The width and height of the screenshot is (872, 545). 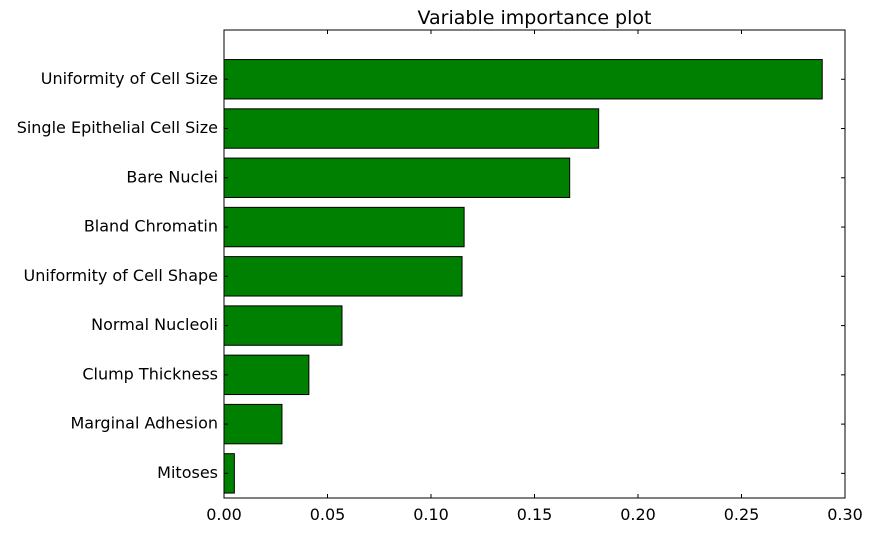 What do you see at coordinates (121, 275) in the screenshot?
I see `y-tick-label: Uniformity of Cell Shape` at bounding box center [121, 275].